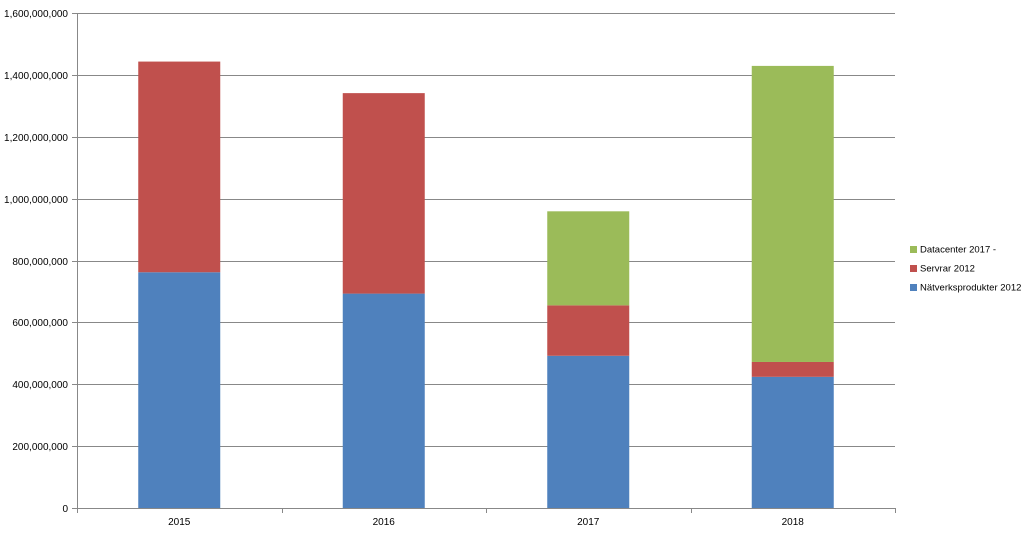  What do you see at coordinates (40, 385) in the screenshot?
I see `y-tick-label: 400,000,000` at bounding box center [40, 385].